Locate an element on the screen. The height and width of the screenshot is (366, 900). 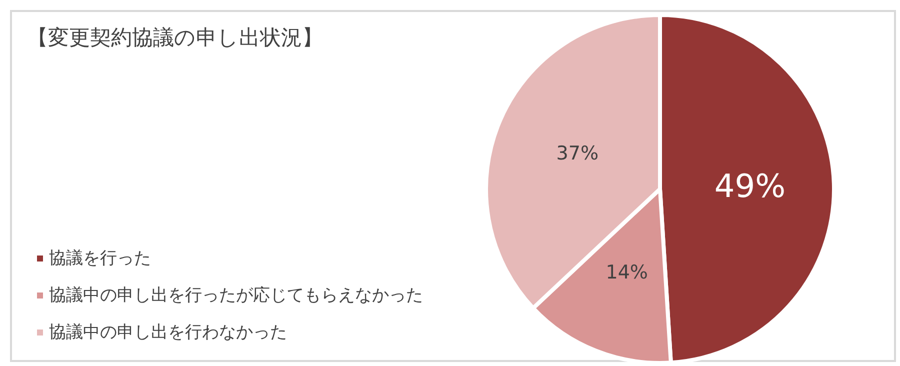
legend-label: 協議を行った is located at coordinates (100, 258).